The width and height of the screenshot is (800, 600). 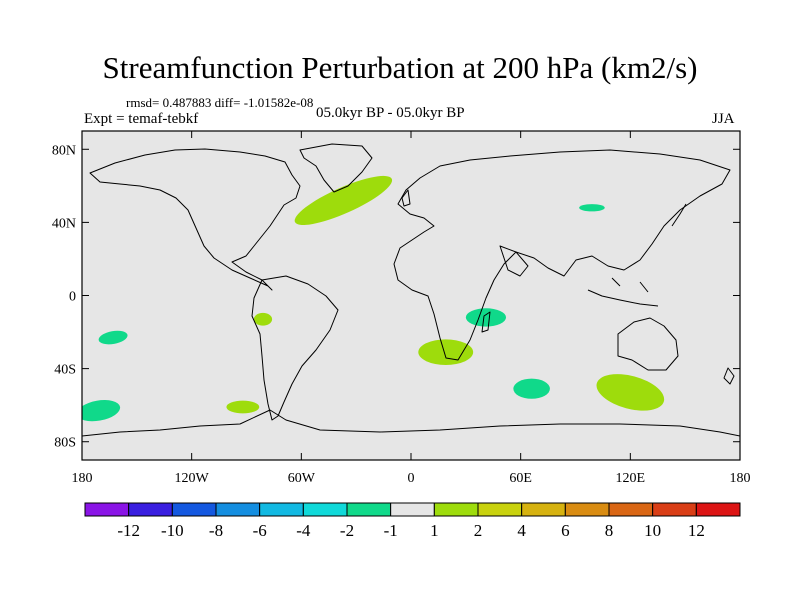 I want to click on anomaly-east-africa, so click(x=486, y=317).